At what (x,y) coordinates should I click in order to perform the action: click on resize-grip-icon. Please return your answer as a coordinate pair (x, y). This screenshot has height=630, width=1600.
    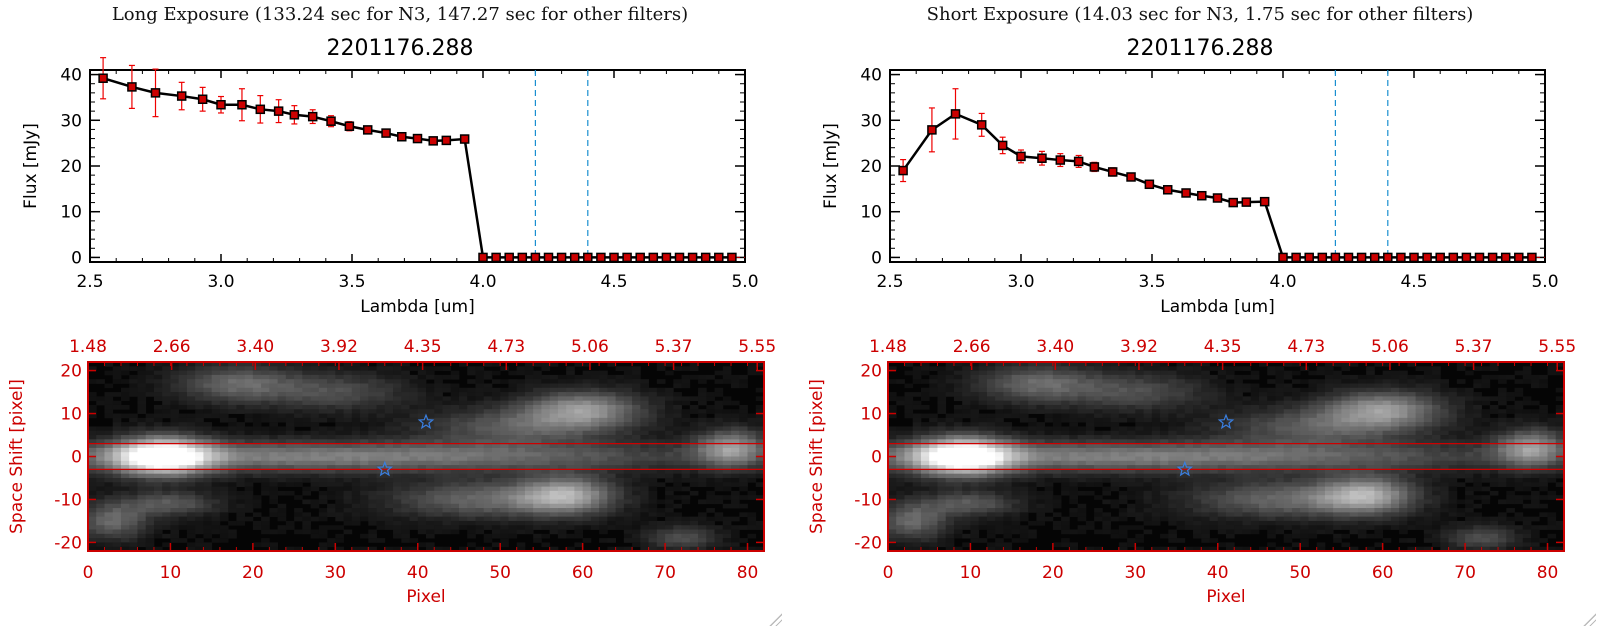
    Looking at the image, I should click on (775, 619).